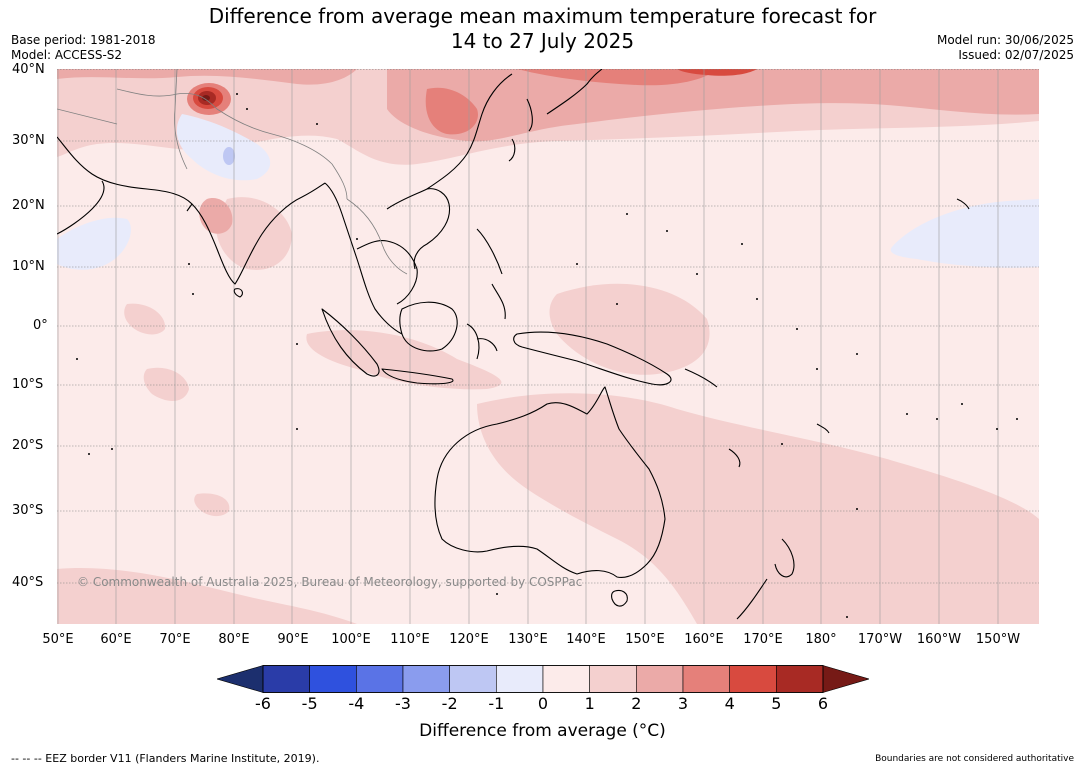 The width and height of the screenshot is (1085, 770). Describe the element at coordinates (449, 703) in the screenshot. I see `colorbar-tick-label: -2` at that location.